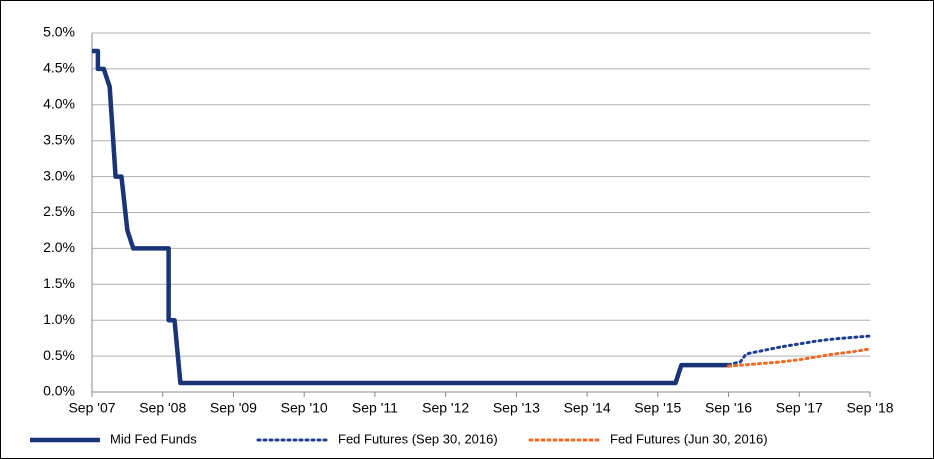 The width and height of the screenshot is (934, 459). I want to click on x-tick-label: Sep '13, so click(516, 408).